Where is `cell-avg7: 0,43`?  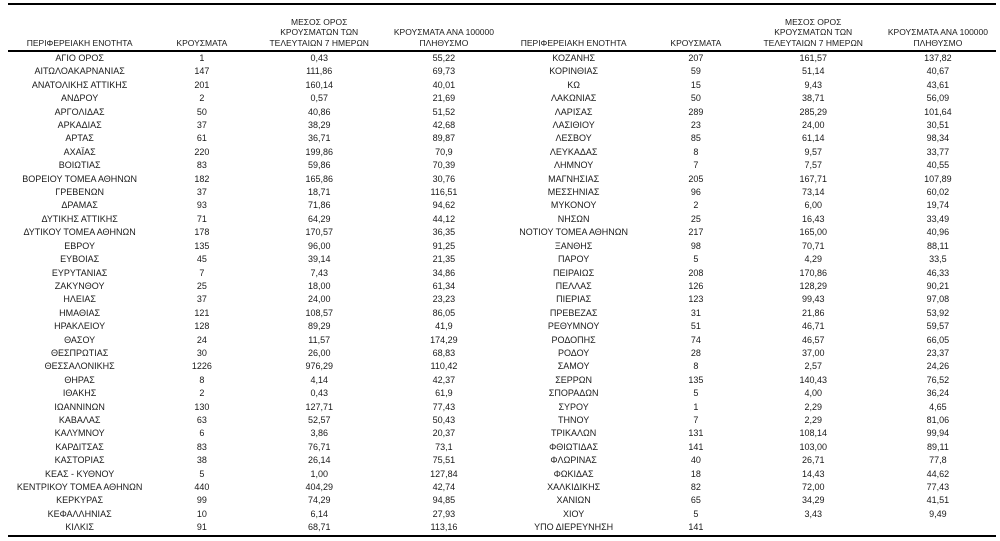 cell-avg7: 0,43 is located at coordinates (319, 58).